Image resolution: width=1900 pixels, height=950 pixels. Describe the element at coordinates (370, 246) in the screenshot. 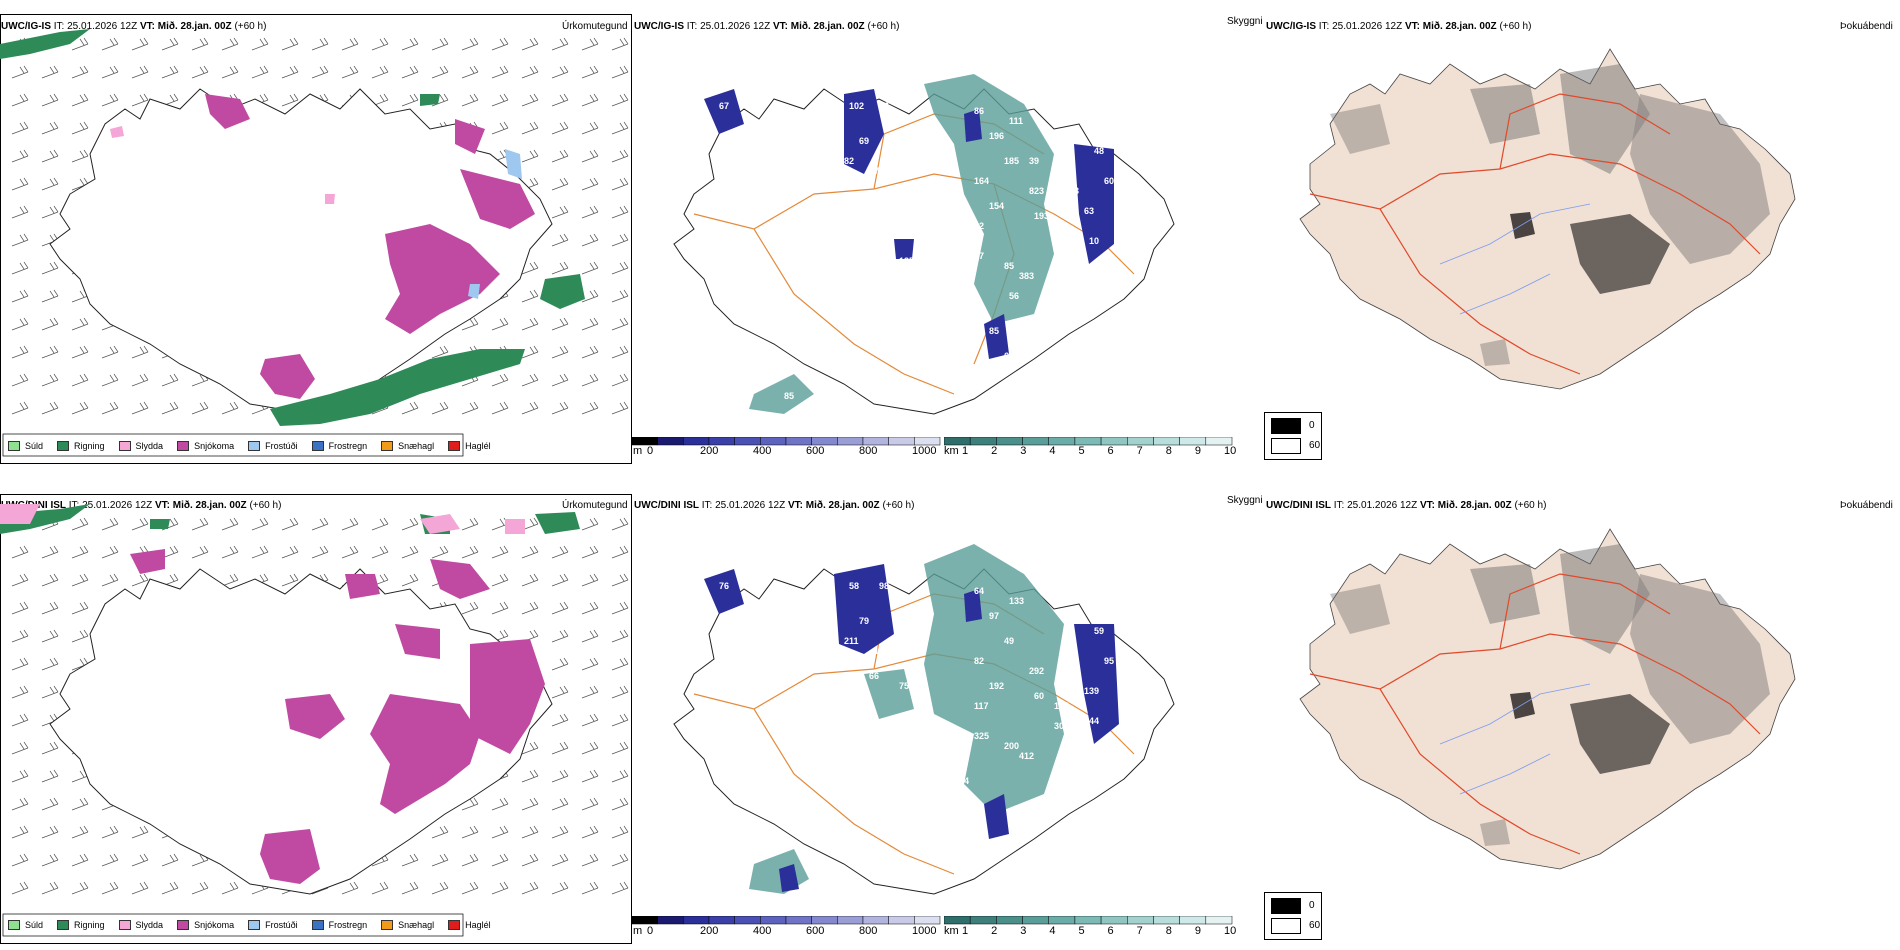

I see `snow-areas` at that location.